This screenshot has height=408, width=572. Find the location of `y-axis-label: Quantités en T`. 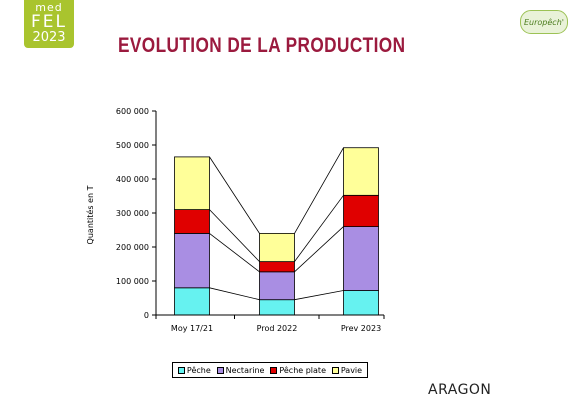

y-axis-label: Quantités en T is located at coordinates (90, 214).